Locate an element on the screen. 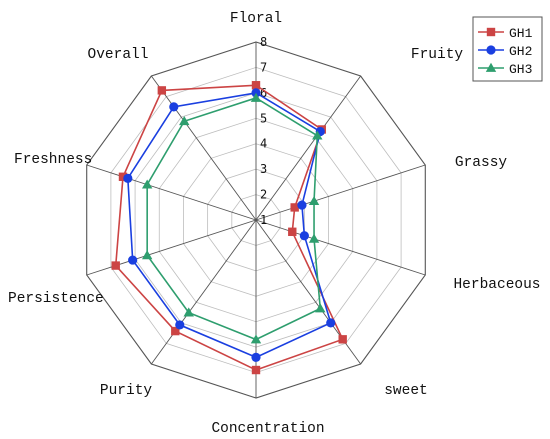 This screenshot has width=550, height=439. point-gh2-sweet is located at coordinates (331, 323).